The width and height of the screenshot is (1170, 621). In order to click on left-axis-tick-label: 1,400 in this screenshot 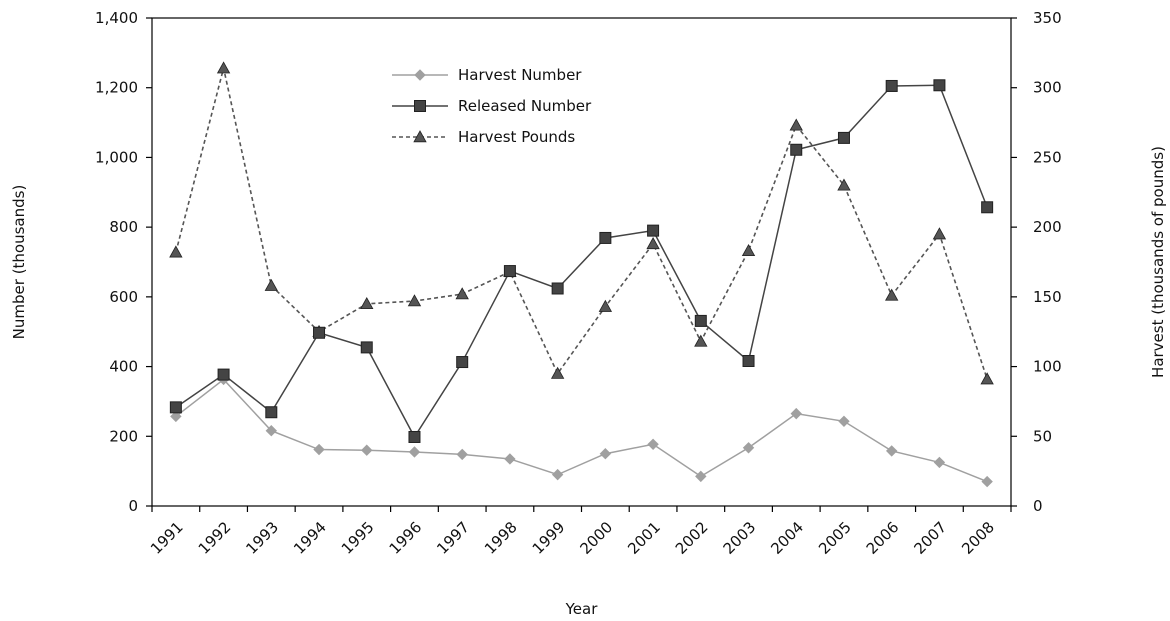, I will do `click(116, 18)`.